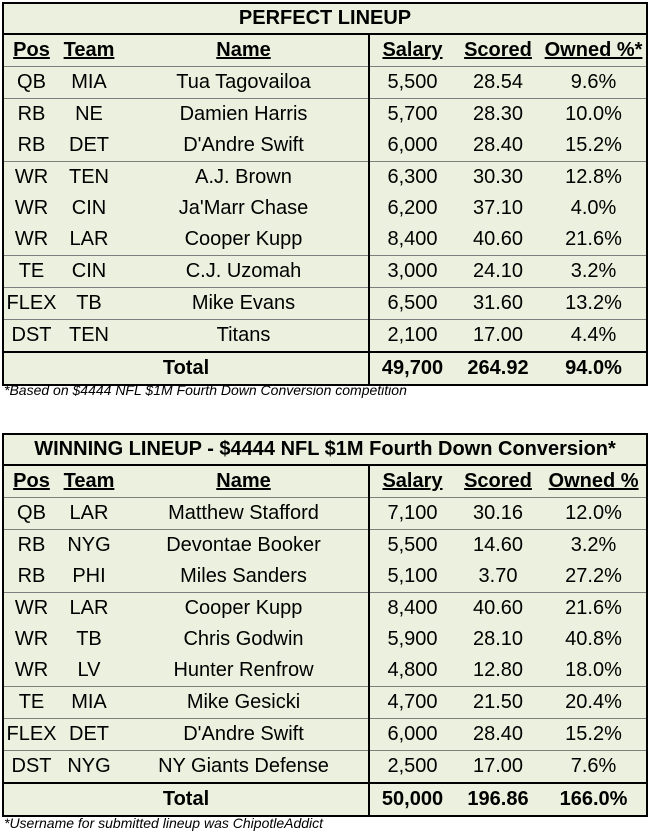  I want to click on table-row: RB NE Damien Harris 5,700 28.30 10.0%, so click(325, 114).